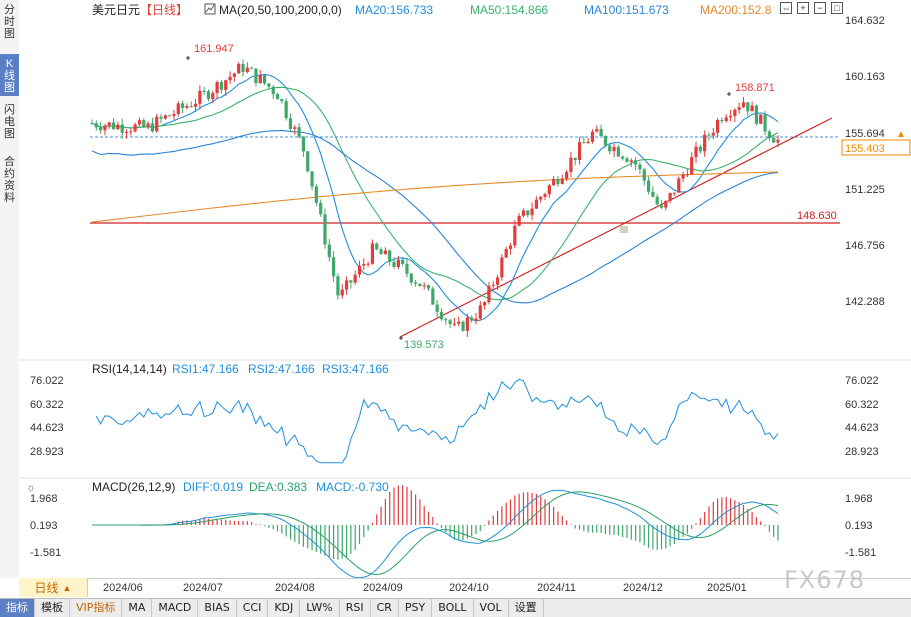  I want to click on toolbar-tab-5: BIAS, so click(217, 608).